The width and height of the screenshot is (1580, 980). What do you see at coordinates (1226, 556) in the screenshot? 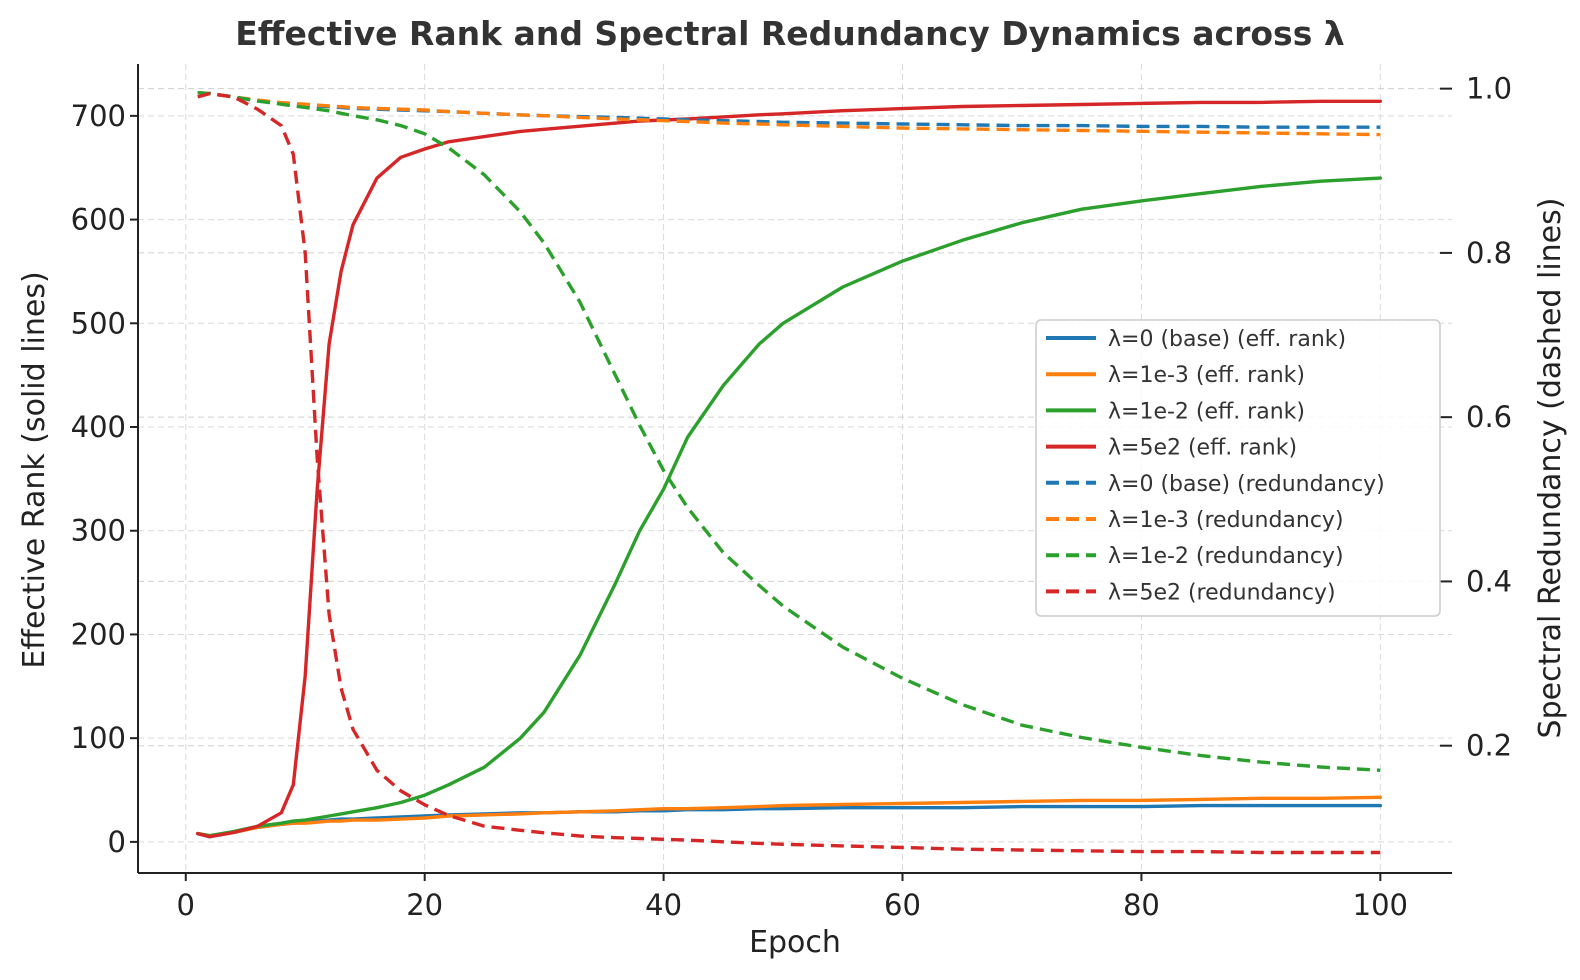
I see `legend-label: λ=1e-2 (redundancy)` at bounding box center [1226, 556].